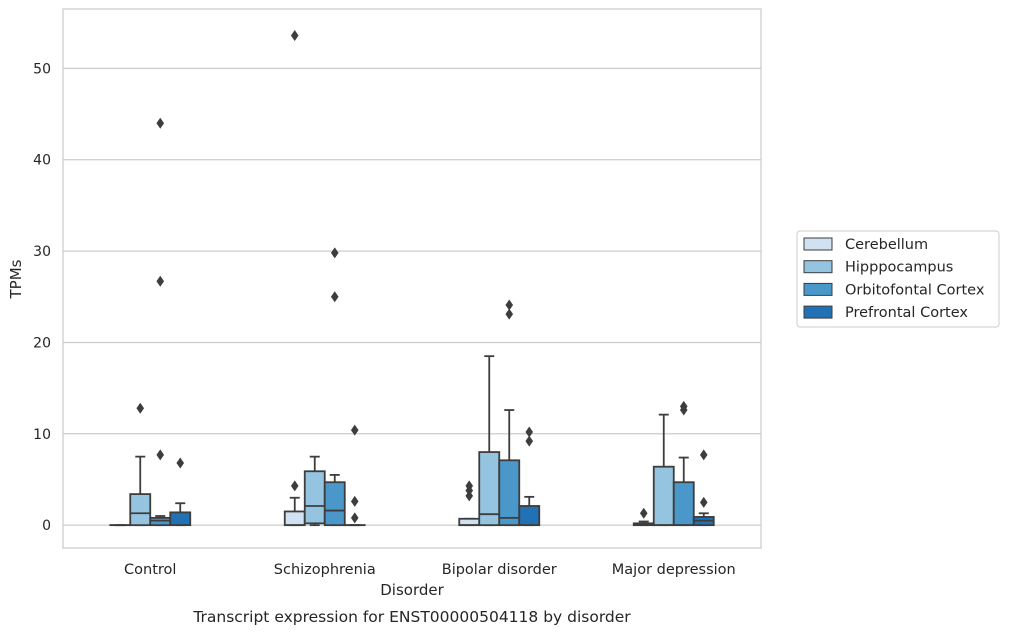 This screenshot has width=1009, height=638. I want to click on x-tick-label: Major depression, so click(674, 570).